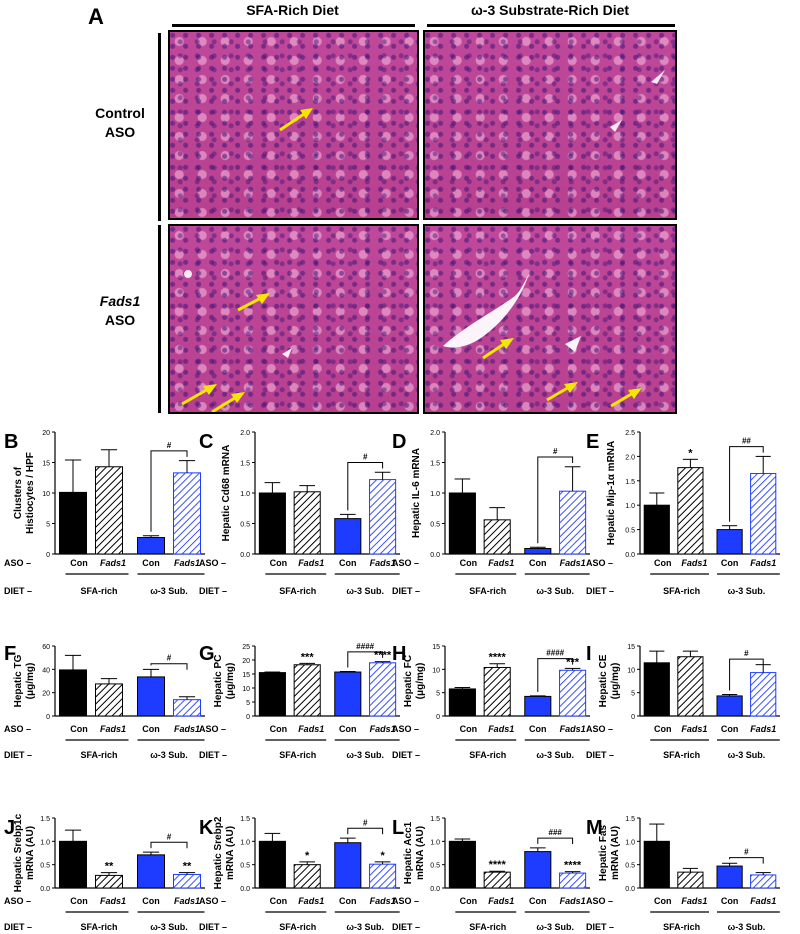 The image size is (800, 934). Describe the element at coordinates (435, 433) in the screenshot. I see `y-tick-label: 2.0` at that location.